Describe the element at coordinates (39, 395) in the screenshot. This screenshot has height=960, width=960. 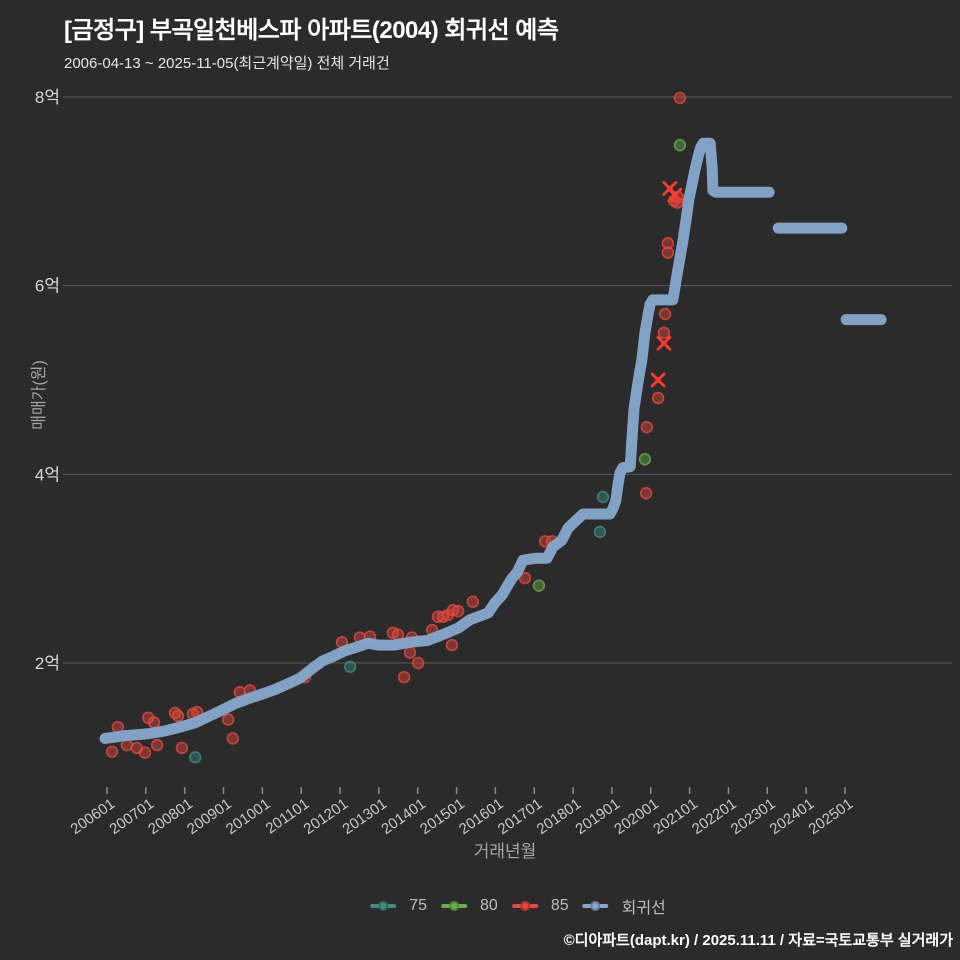
I see `y-axis-title: 매매가(원)` at that location.